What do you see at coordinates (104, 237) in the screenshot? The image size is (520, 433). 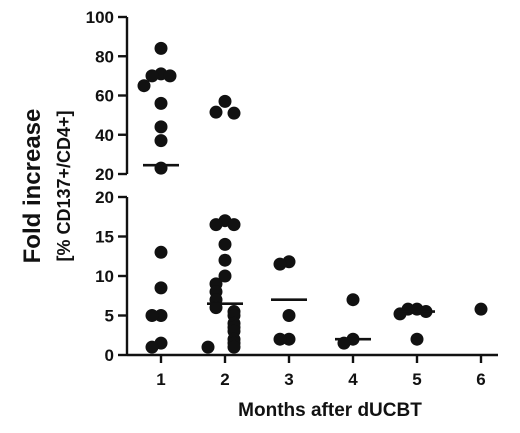 I see `y-tick-label: 15` at bounding box center [104, 237].